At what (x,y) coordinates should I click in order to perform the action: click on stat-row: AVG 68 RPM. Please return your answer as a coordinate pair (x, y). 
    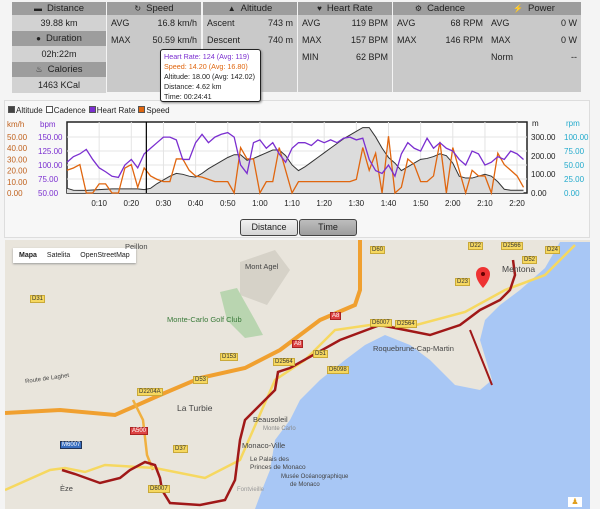
    Looking at the image, I should click on (440, 23).